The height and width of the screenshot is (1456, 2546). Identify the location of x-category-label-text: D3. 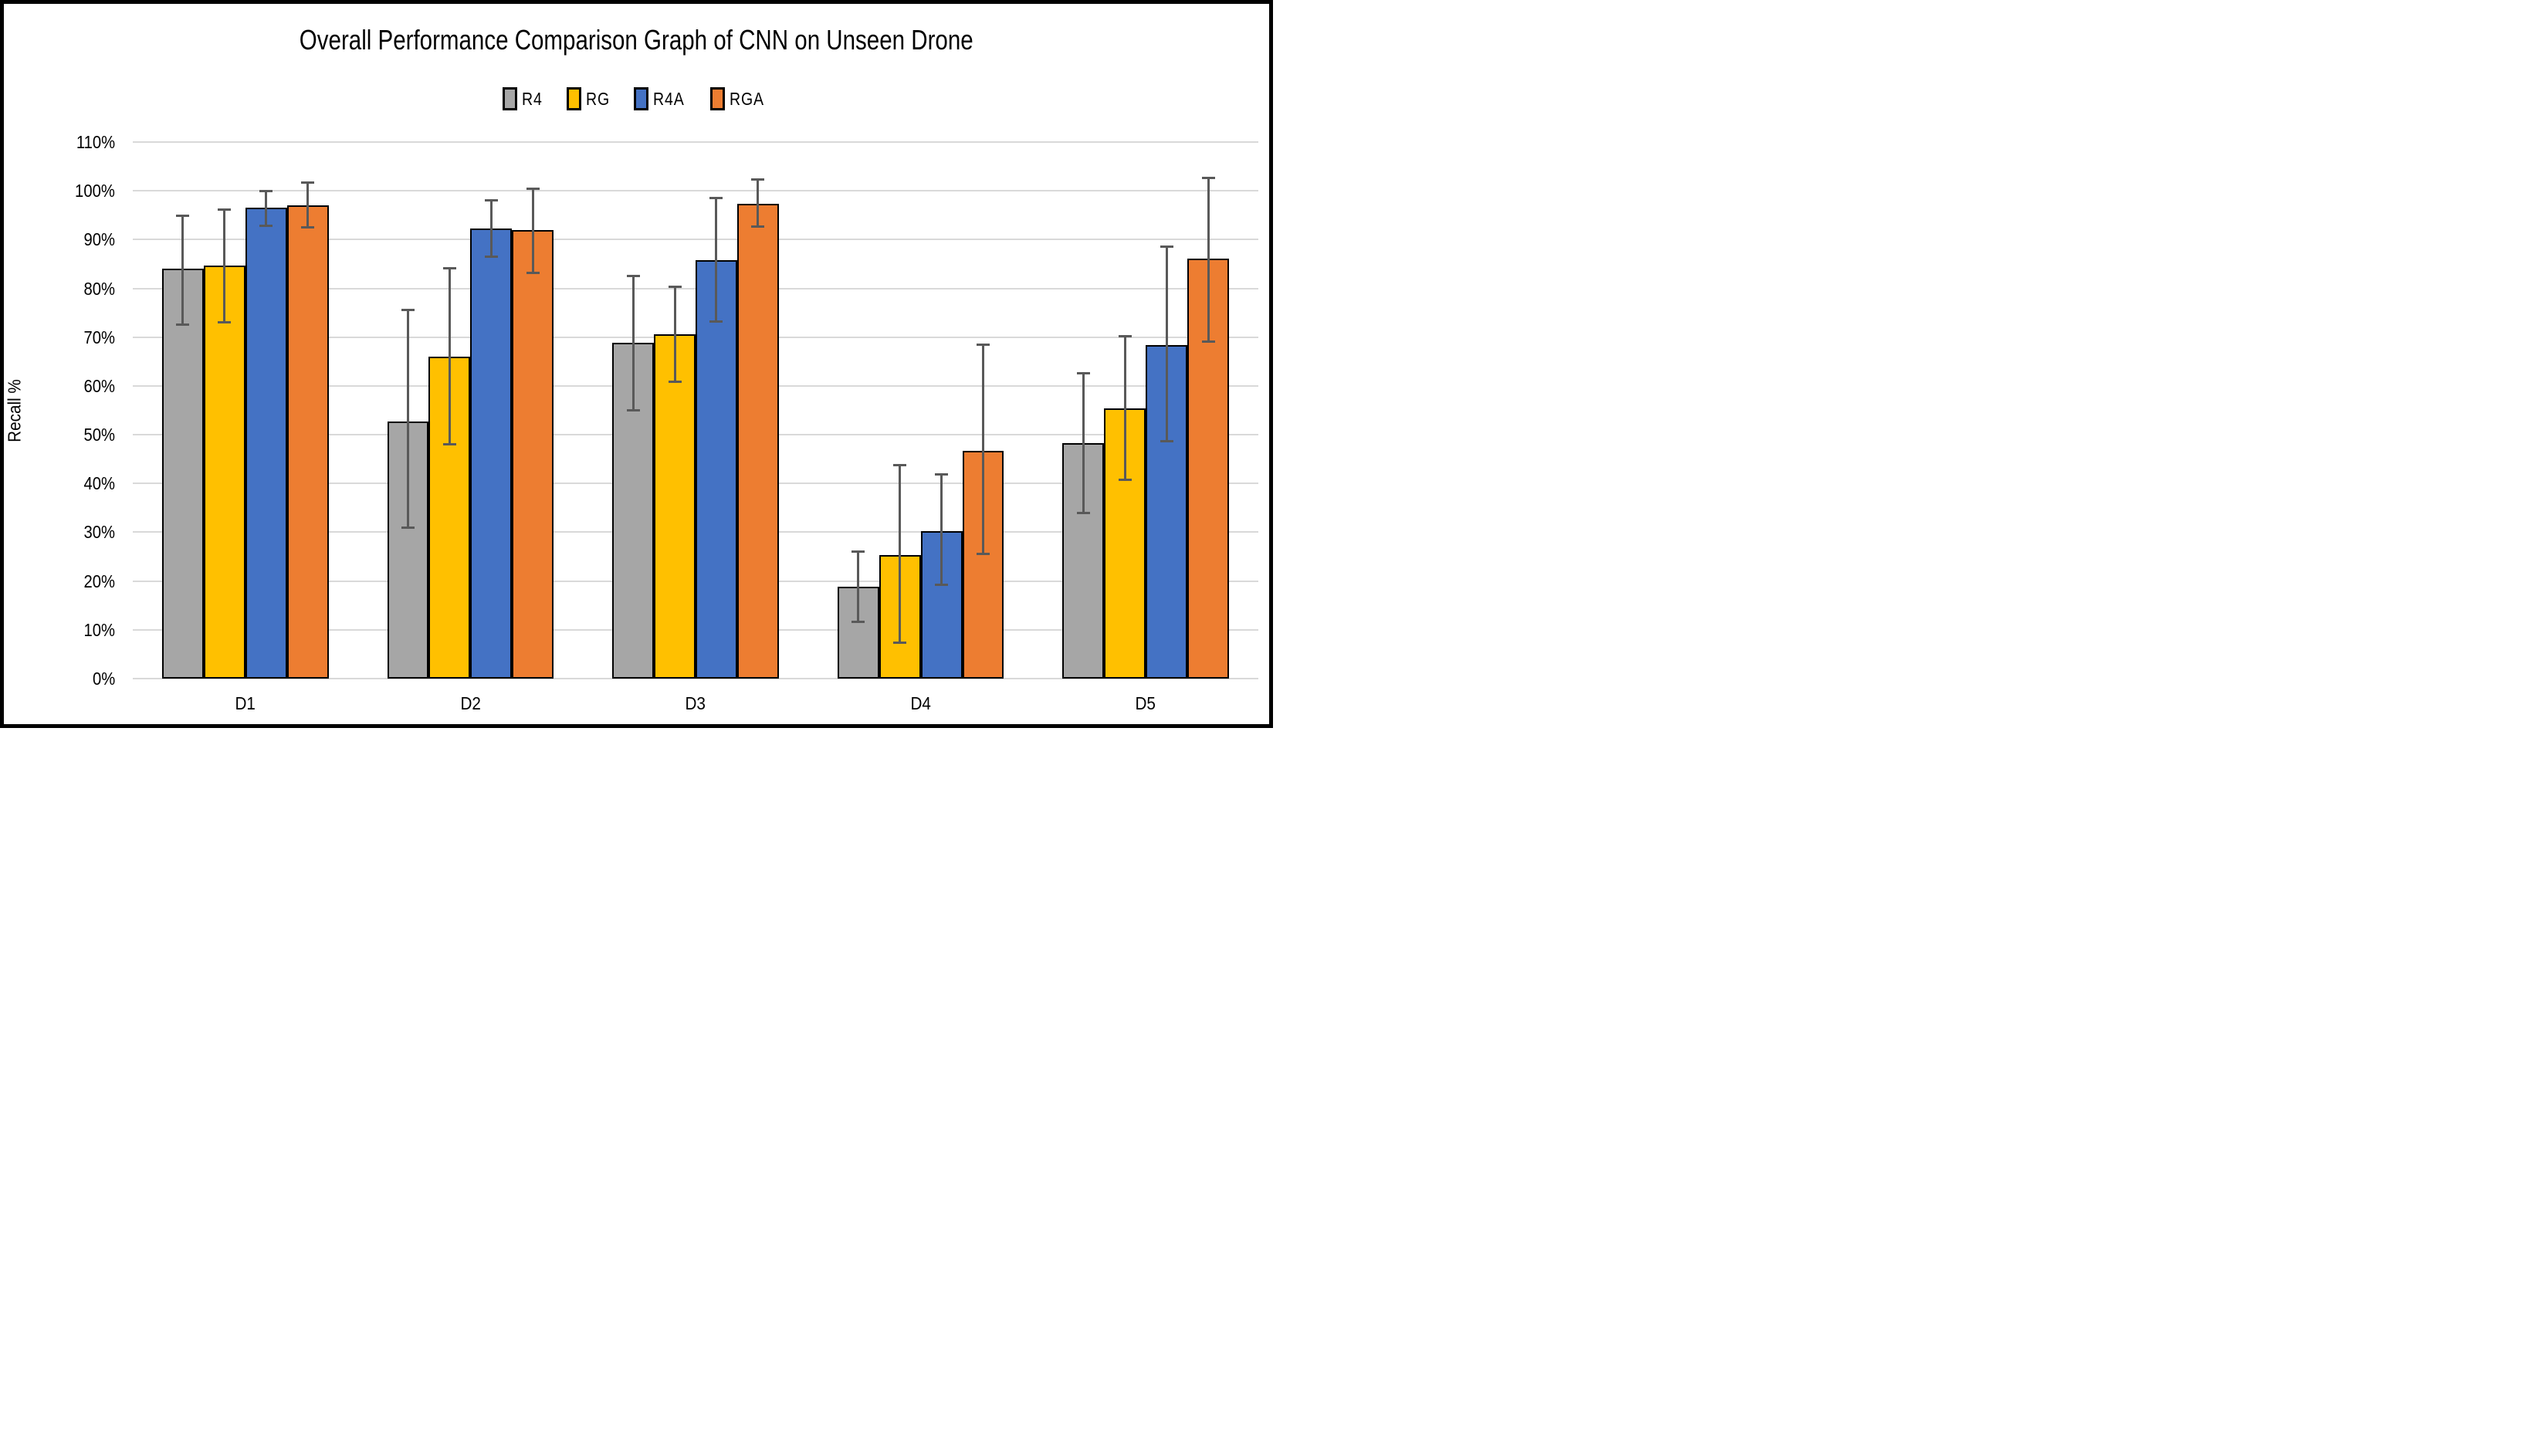
(696, 703).